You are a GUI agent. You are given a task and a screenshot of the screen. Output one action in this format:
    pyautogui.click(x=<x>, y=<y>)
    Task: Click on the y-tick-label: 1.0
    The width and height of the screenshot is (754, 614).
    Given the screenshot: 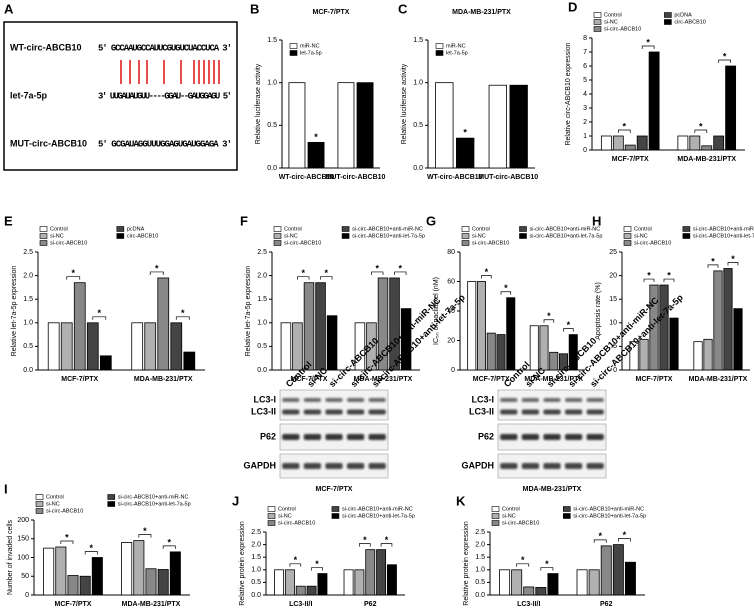 What is the action you would take?
    pyautogui.click(x=256, y=570)
    